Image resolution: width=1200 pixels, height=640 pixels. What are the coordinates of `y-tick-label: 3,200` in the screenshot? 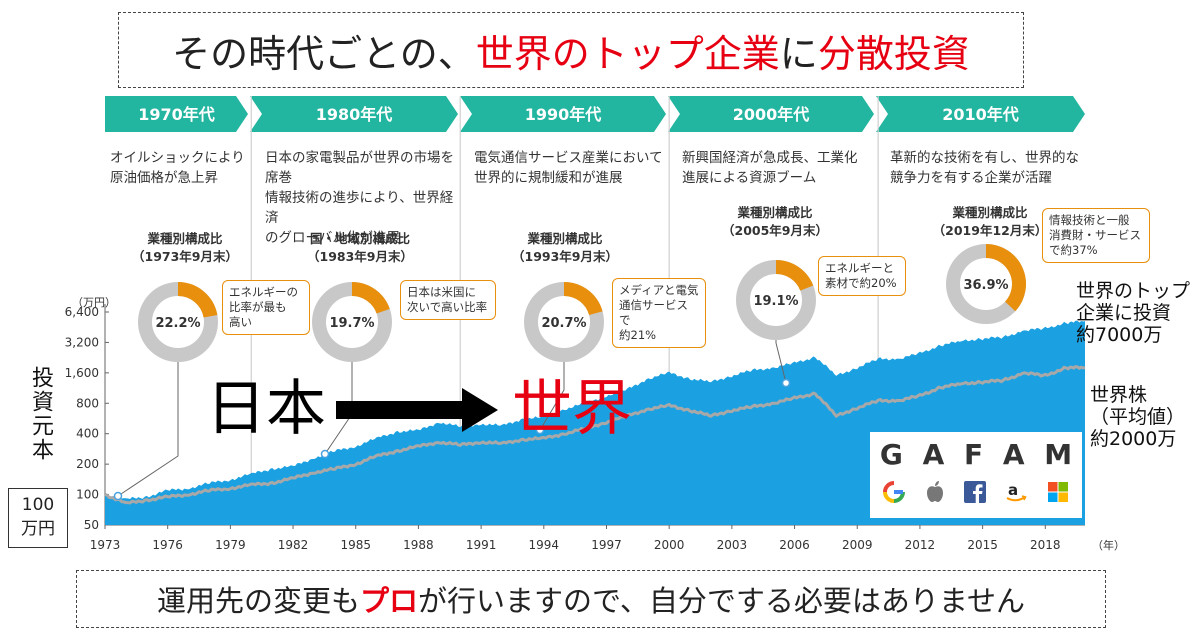 It's located at (82, 342).